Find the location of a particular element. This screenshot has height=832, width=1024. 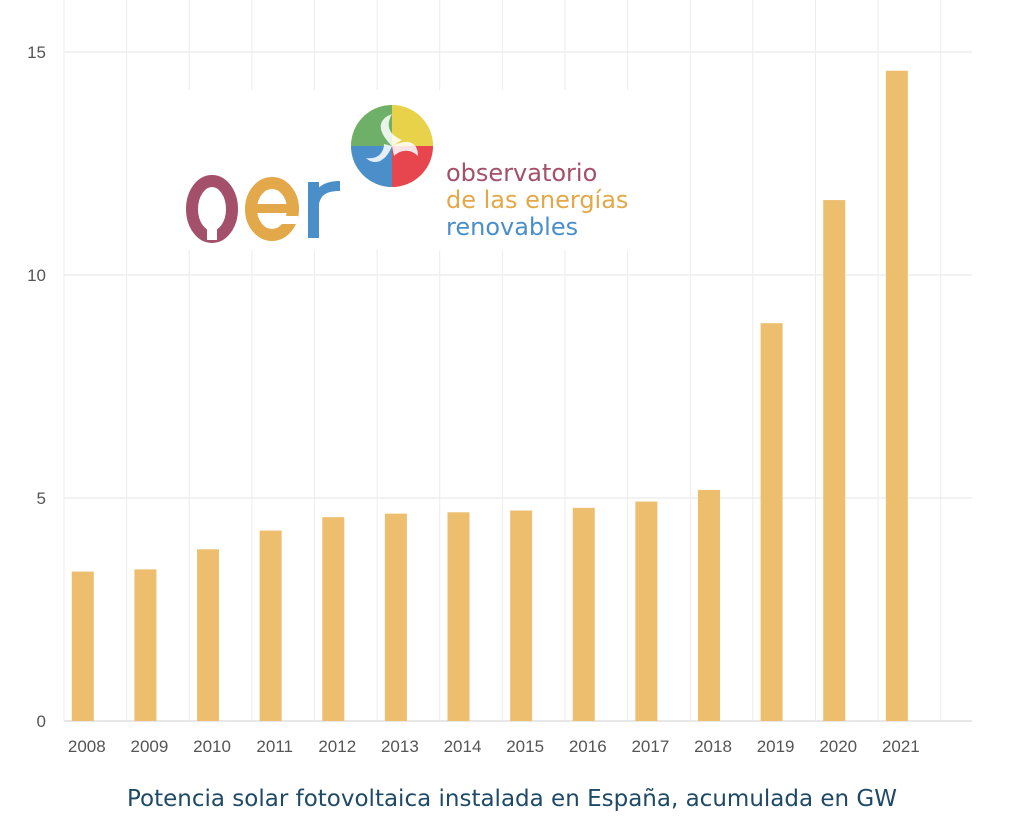

x-tick-label-2019: 2019 is located at coordinates (776, 746).